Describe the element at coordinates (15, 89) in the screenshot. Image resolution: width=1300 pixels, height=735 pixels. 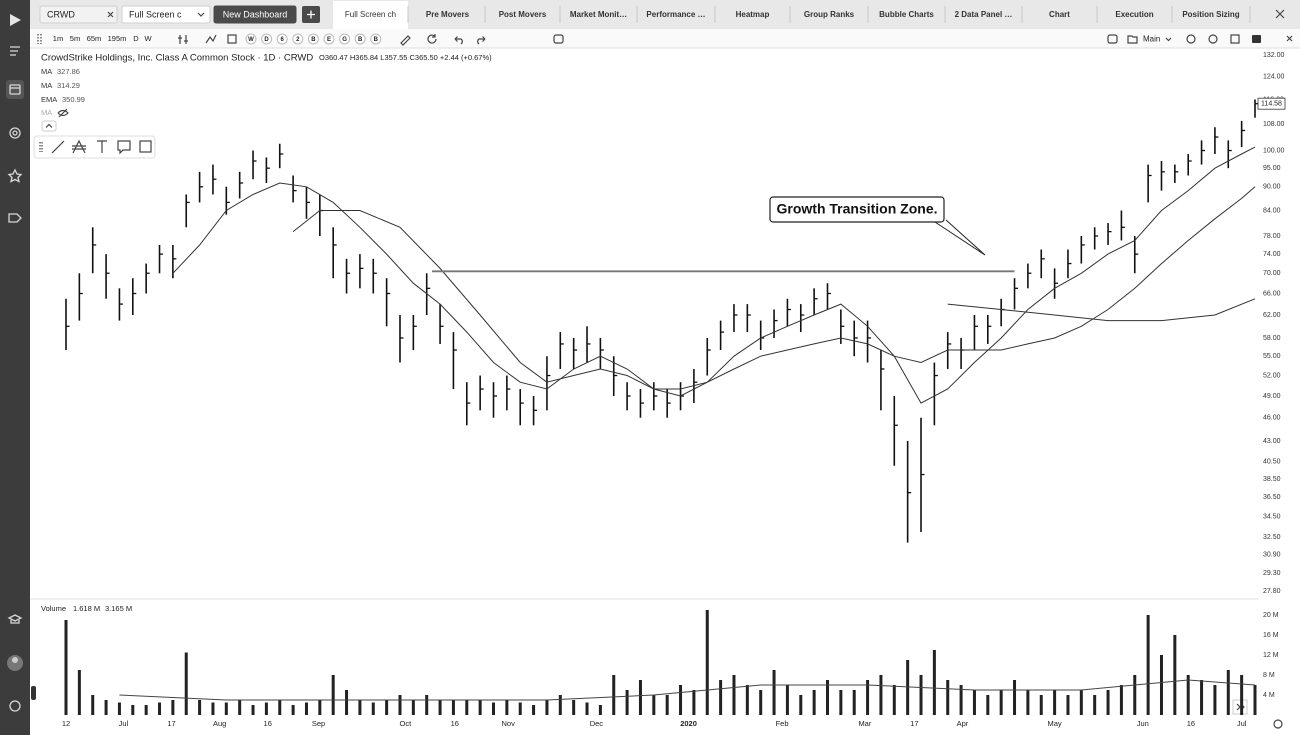
I see `sidebar-charts` at that location.